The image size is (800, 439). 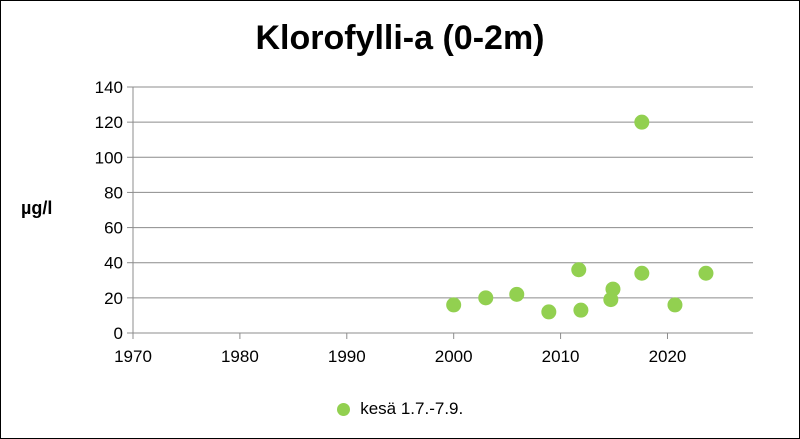 I want to click on y-axis-label: µg/l, so click(x=37, y=208).